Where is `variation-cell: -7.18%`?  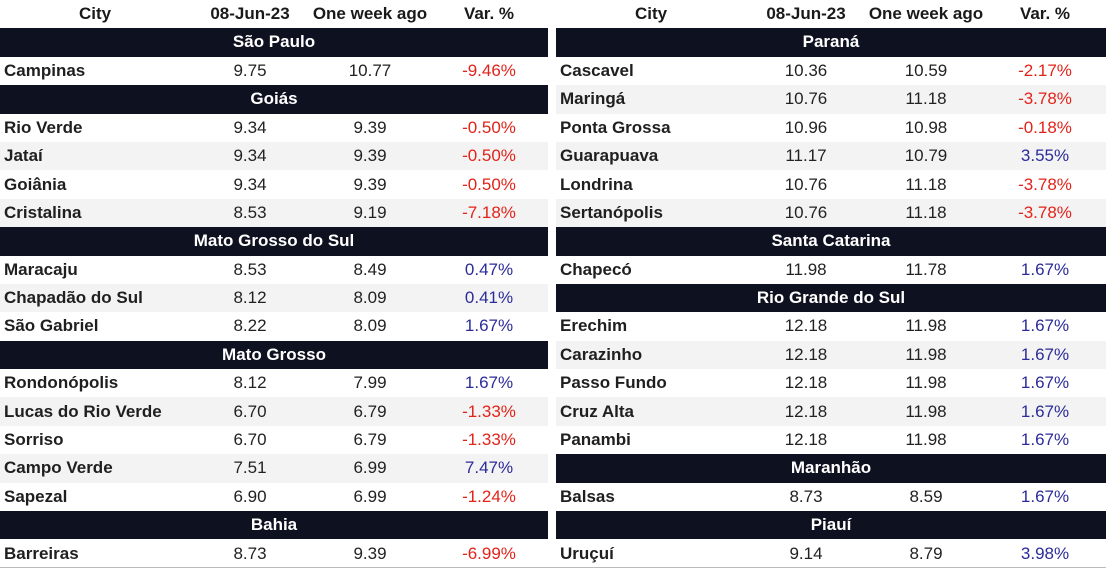
variation-cell: -7.18% is located at coordinates (489, 212).